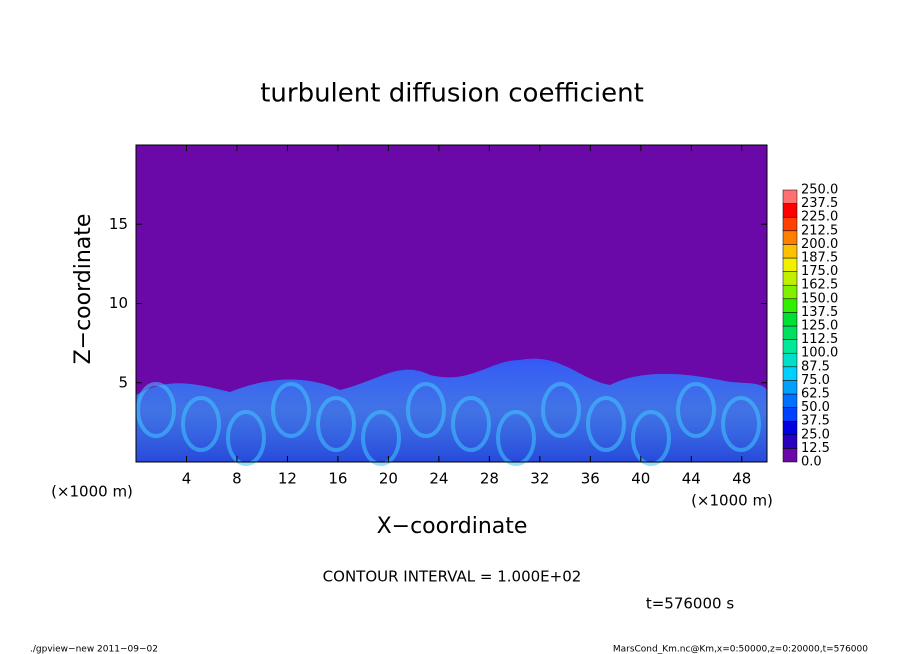 Image resolution: width=904 pixels, height=654 pixels. What do you see at coordinates (819, 312) in the screenshot?
I see `colorbar-label: 137.5` at bounding box center [819, 312].